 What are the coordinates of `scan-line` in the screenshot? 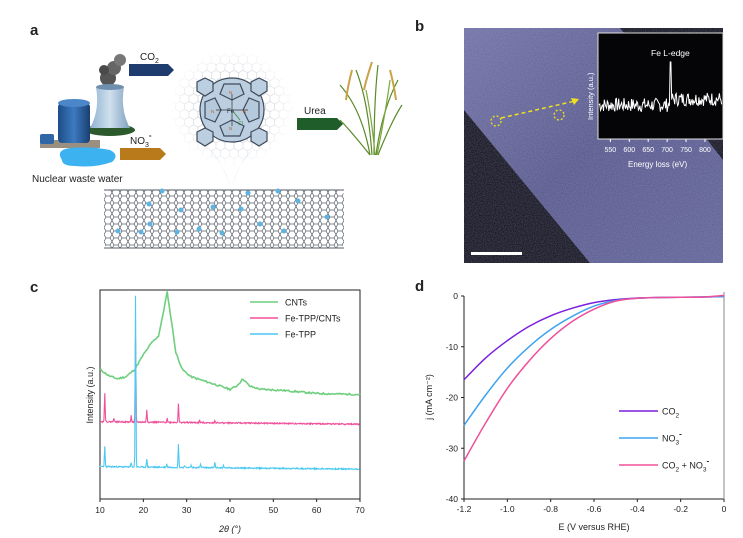 It's located at (538, 109).